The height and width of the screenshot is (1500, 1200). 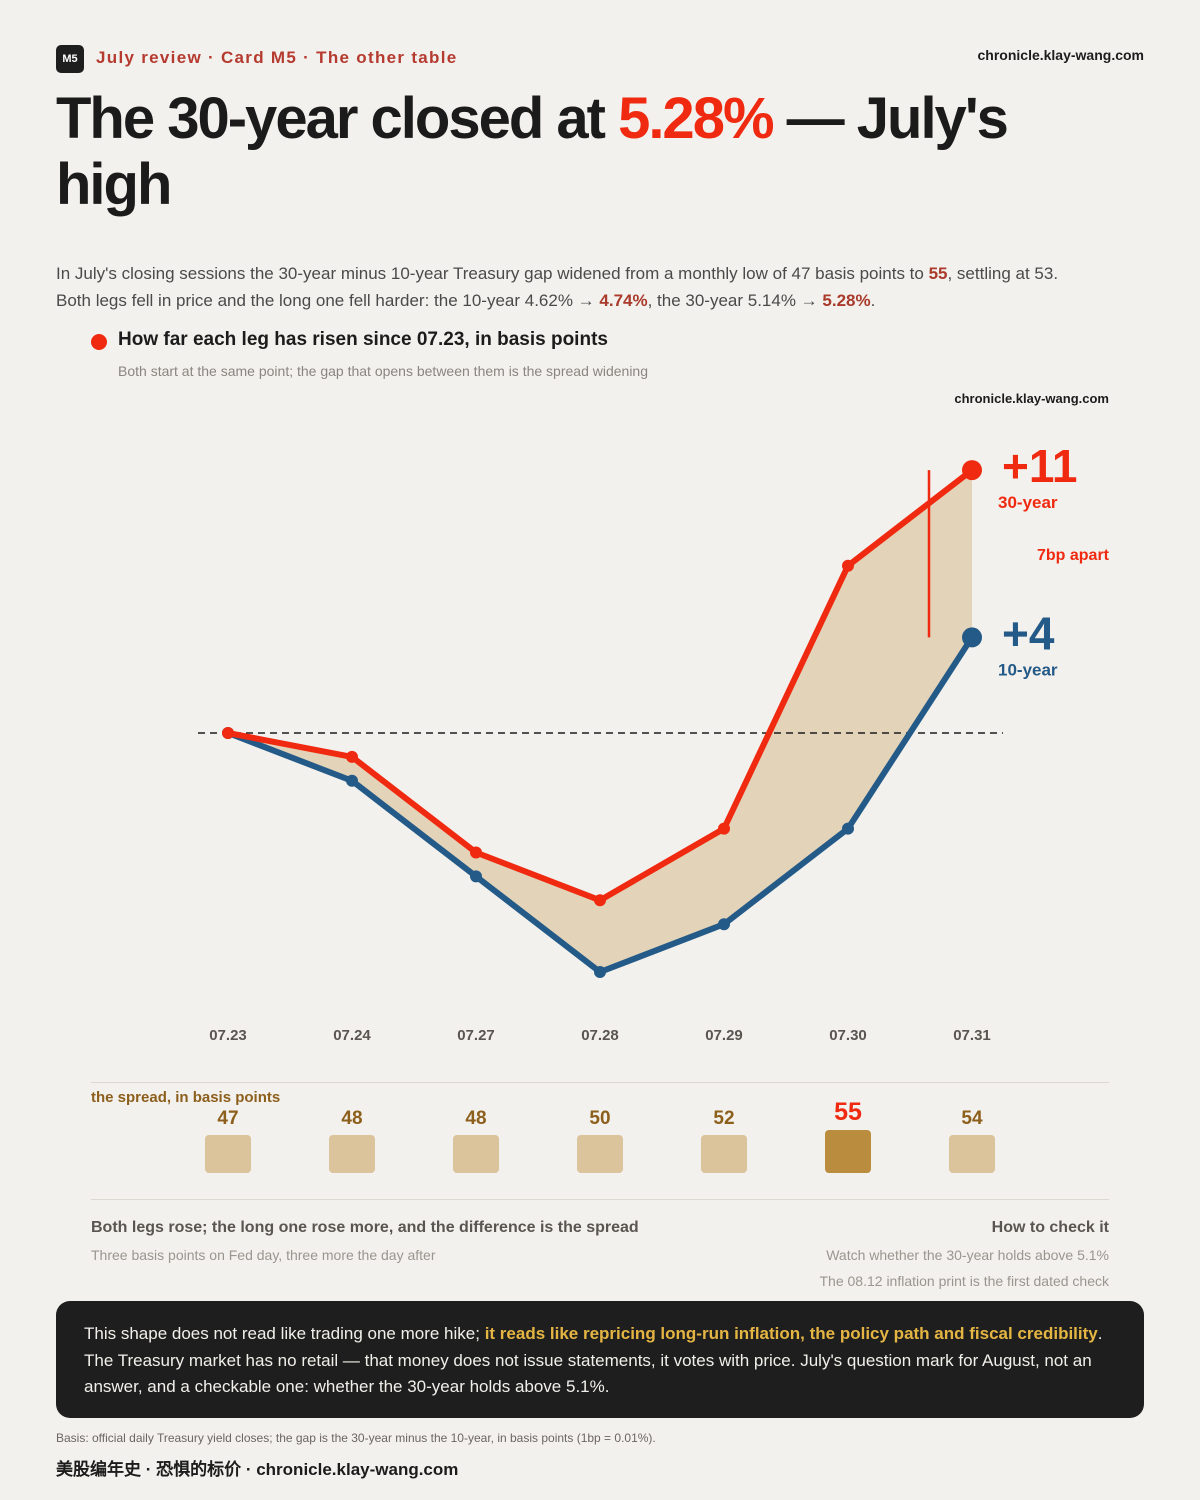 What do you see at coordinates (476, 852) in the screenshot?
I see `thirty-year-point-07.27` at bounding box center [476, 852].